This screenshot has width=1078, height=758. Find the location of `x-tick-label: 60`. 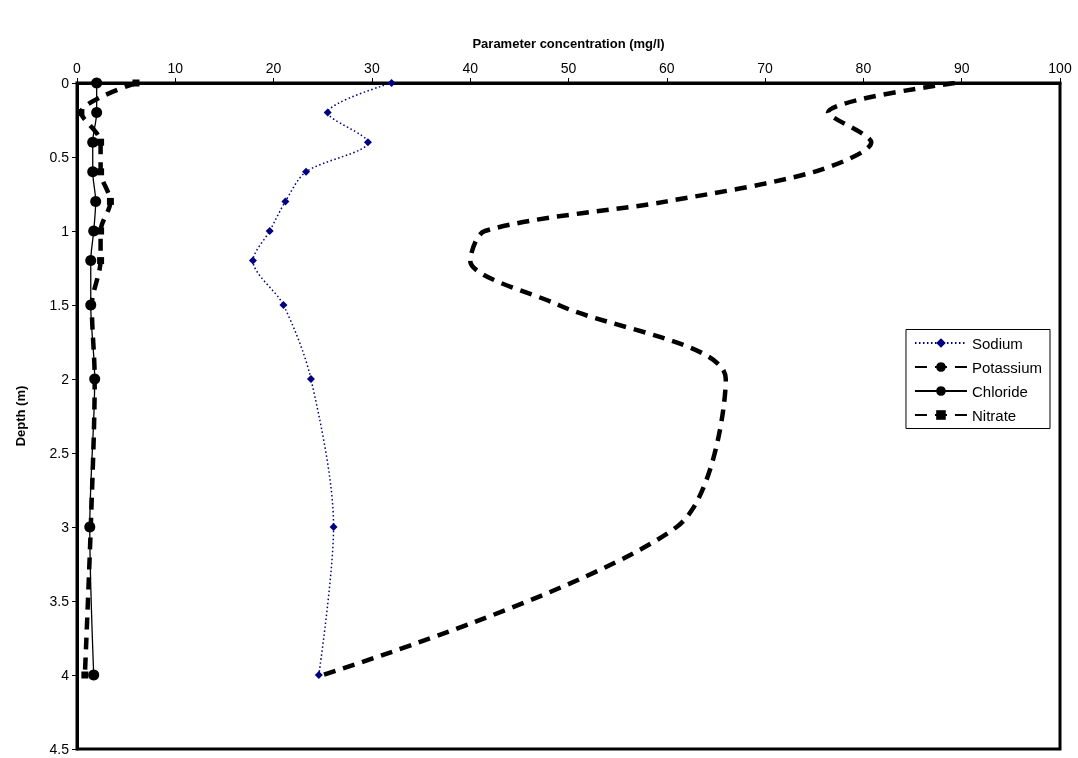

x-tick-label: 60 is located at coordinates (667, 68).